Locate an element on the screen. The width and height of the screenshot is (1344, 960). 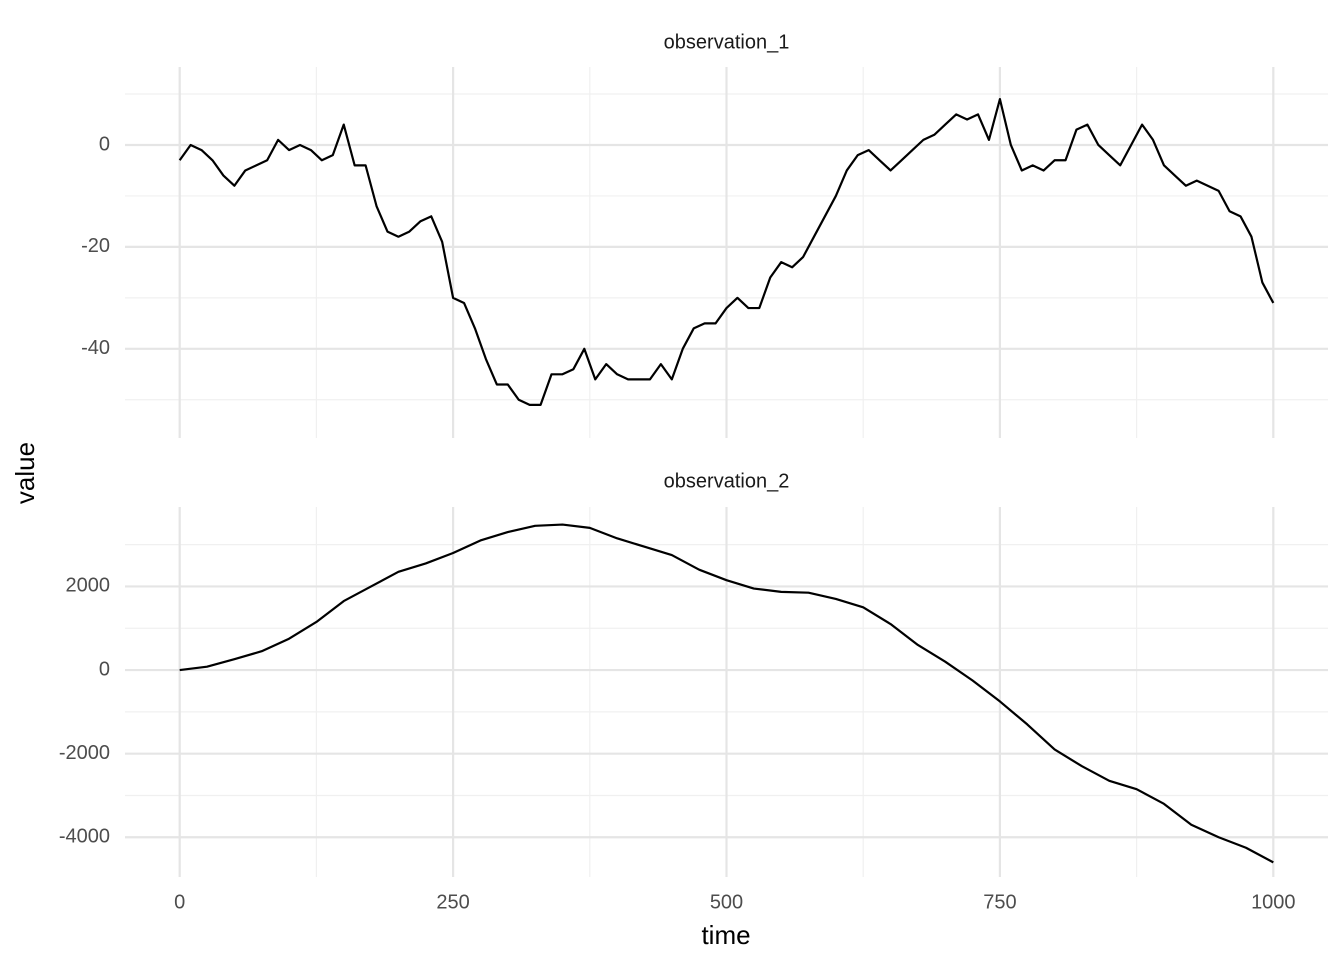
panel-title: observation_1 is located at coordinates (727, 42).